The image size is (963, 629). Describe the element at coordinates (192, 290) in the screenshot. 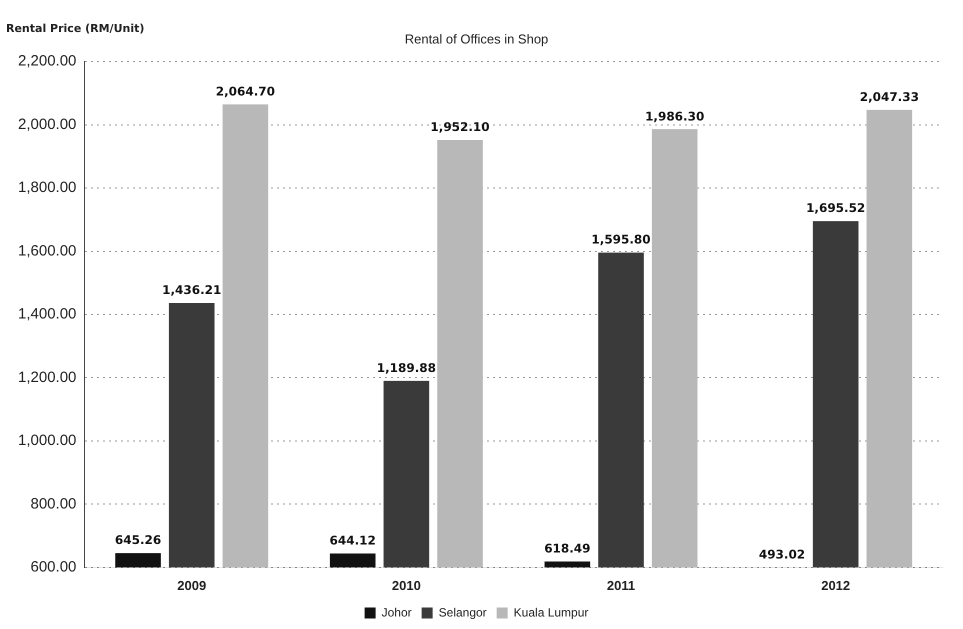

I see `data-label: 1,436.21` at that location.